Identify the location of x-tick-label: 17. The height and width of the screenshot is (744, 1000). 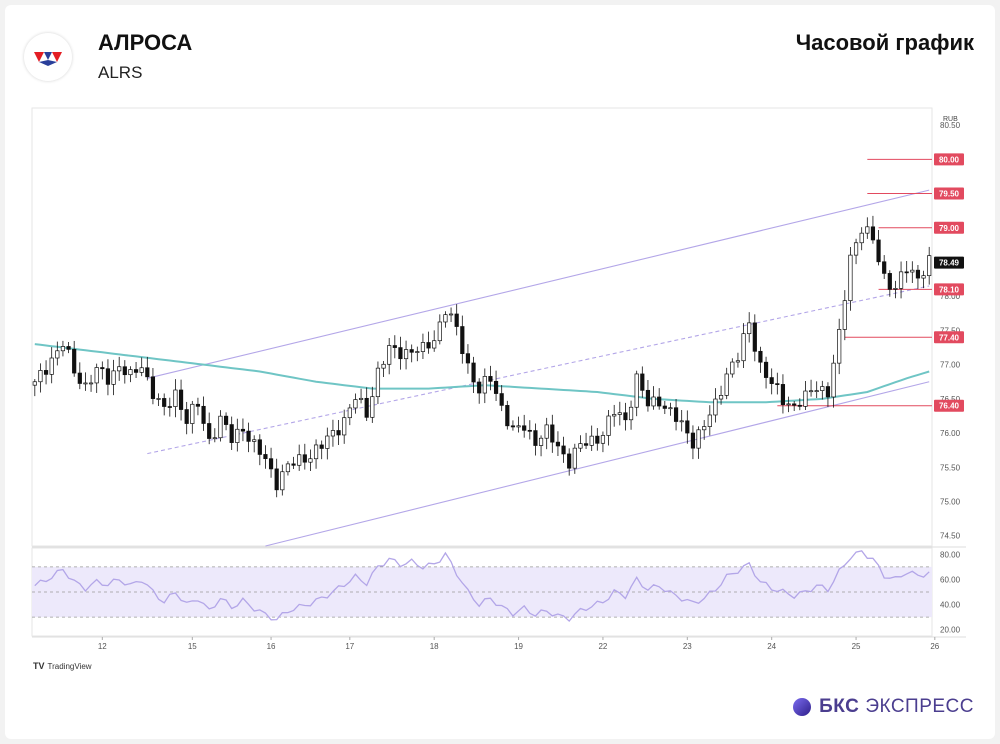
(349, 646).